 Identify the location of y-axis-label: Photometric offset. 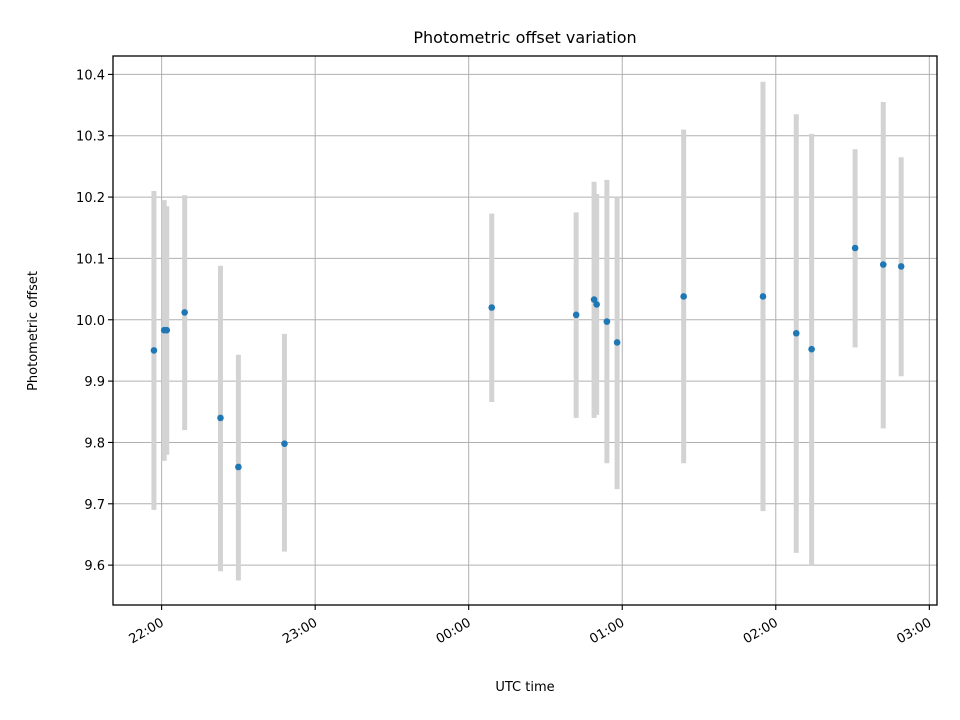
(33, 331).